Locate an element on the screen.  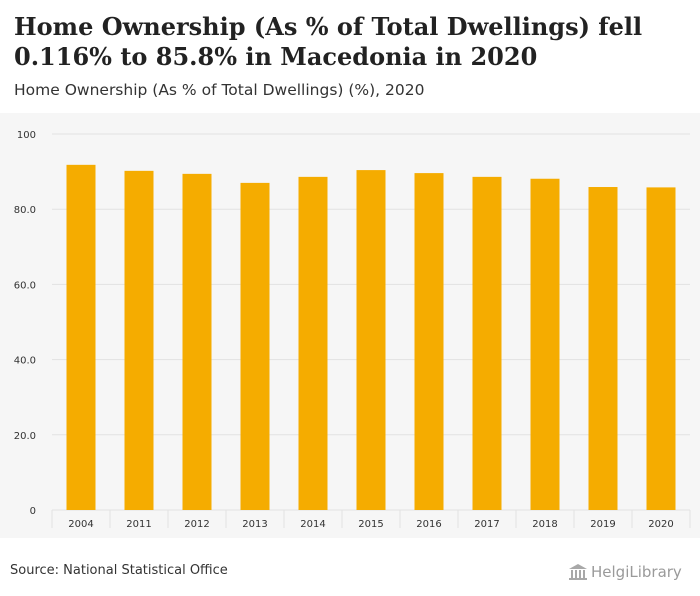
source-note: Source: National Statistical Office is located at coordinates (119, 570).